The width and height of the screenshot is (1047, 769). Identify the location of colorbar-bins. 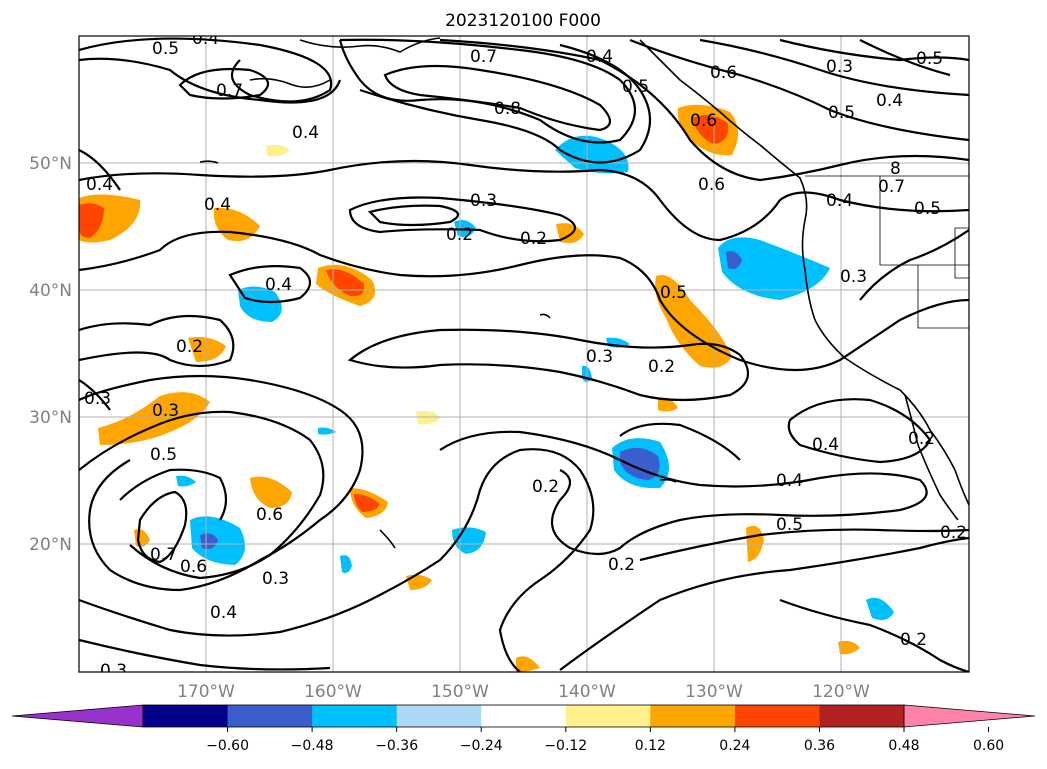
(524, 716).